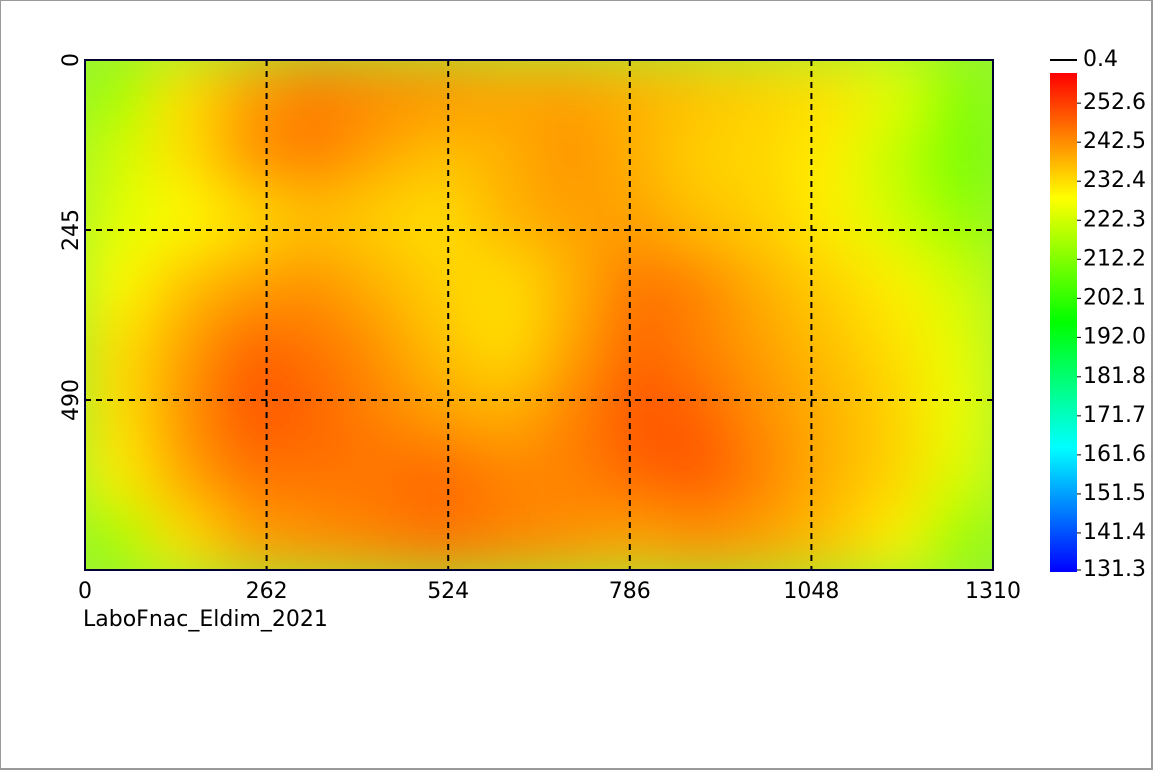 Image resolution: width=1153 pixels, height=770 pixels. What do you see at coordinates (85, 591) in the screenshot?
I see `x-tick-label: 0` at bounding box center [85, 591].